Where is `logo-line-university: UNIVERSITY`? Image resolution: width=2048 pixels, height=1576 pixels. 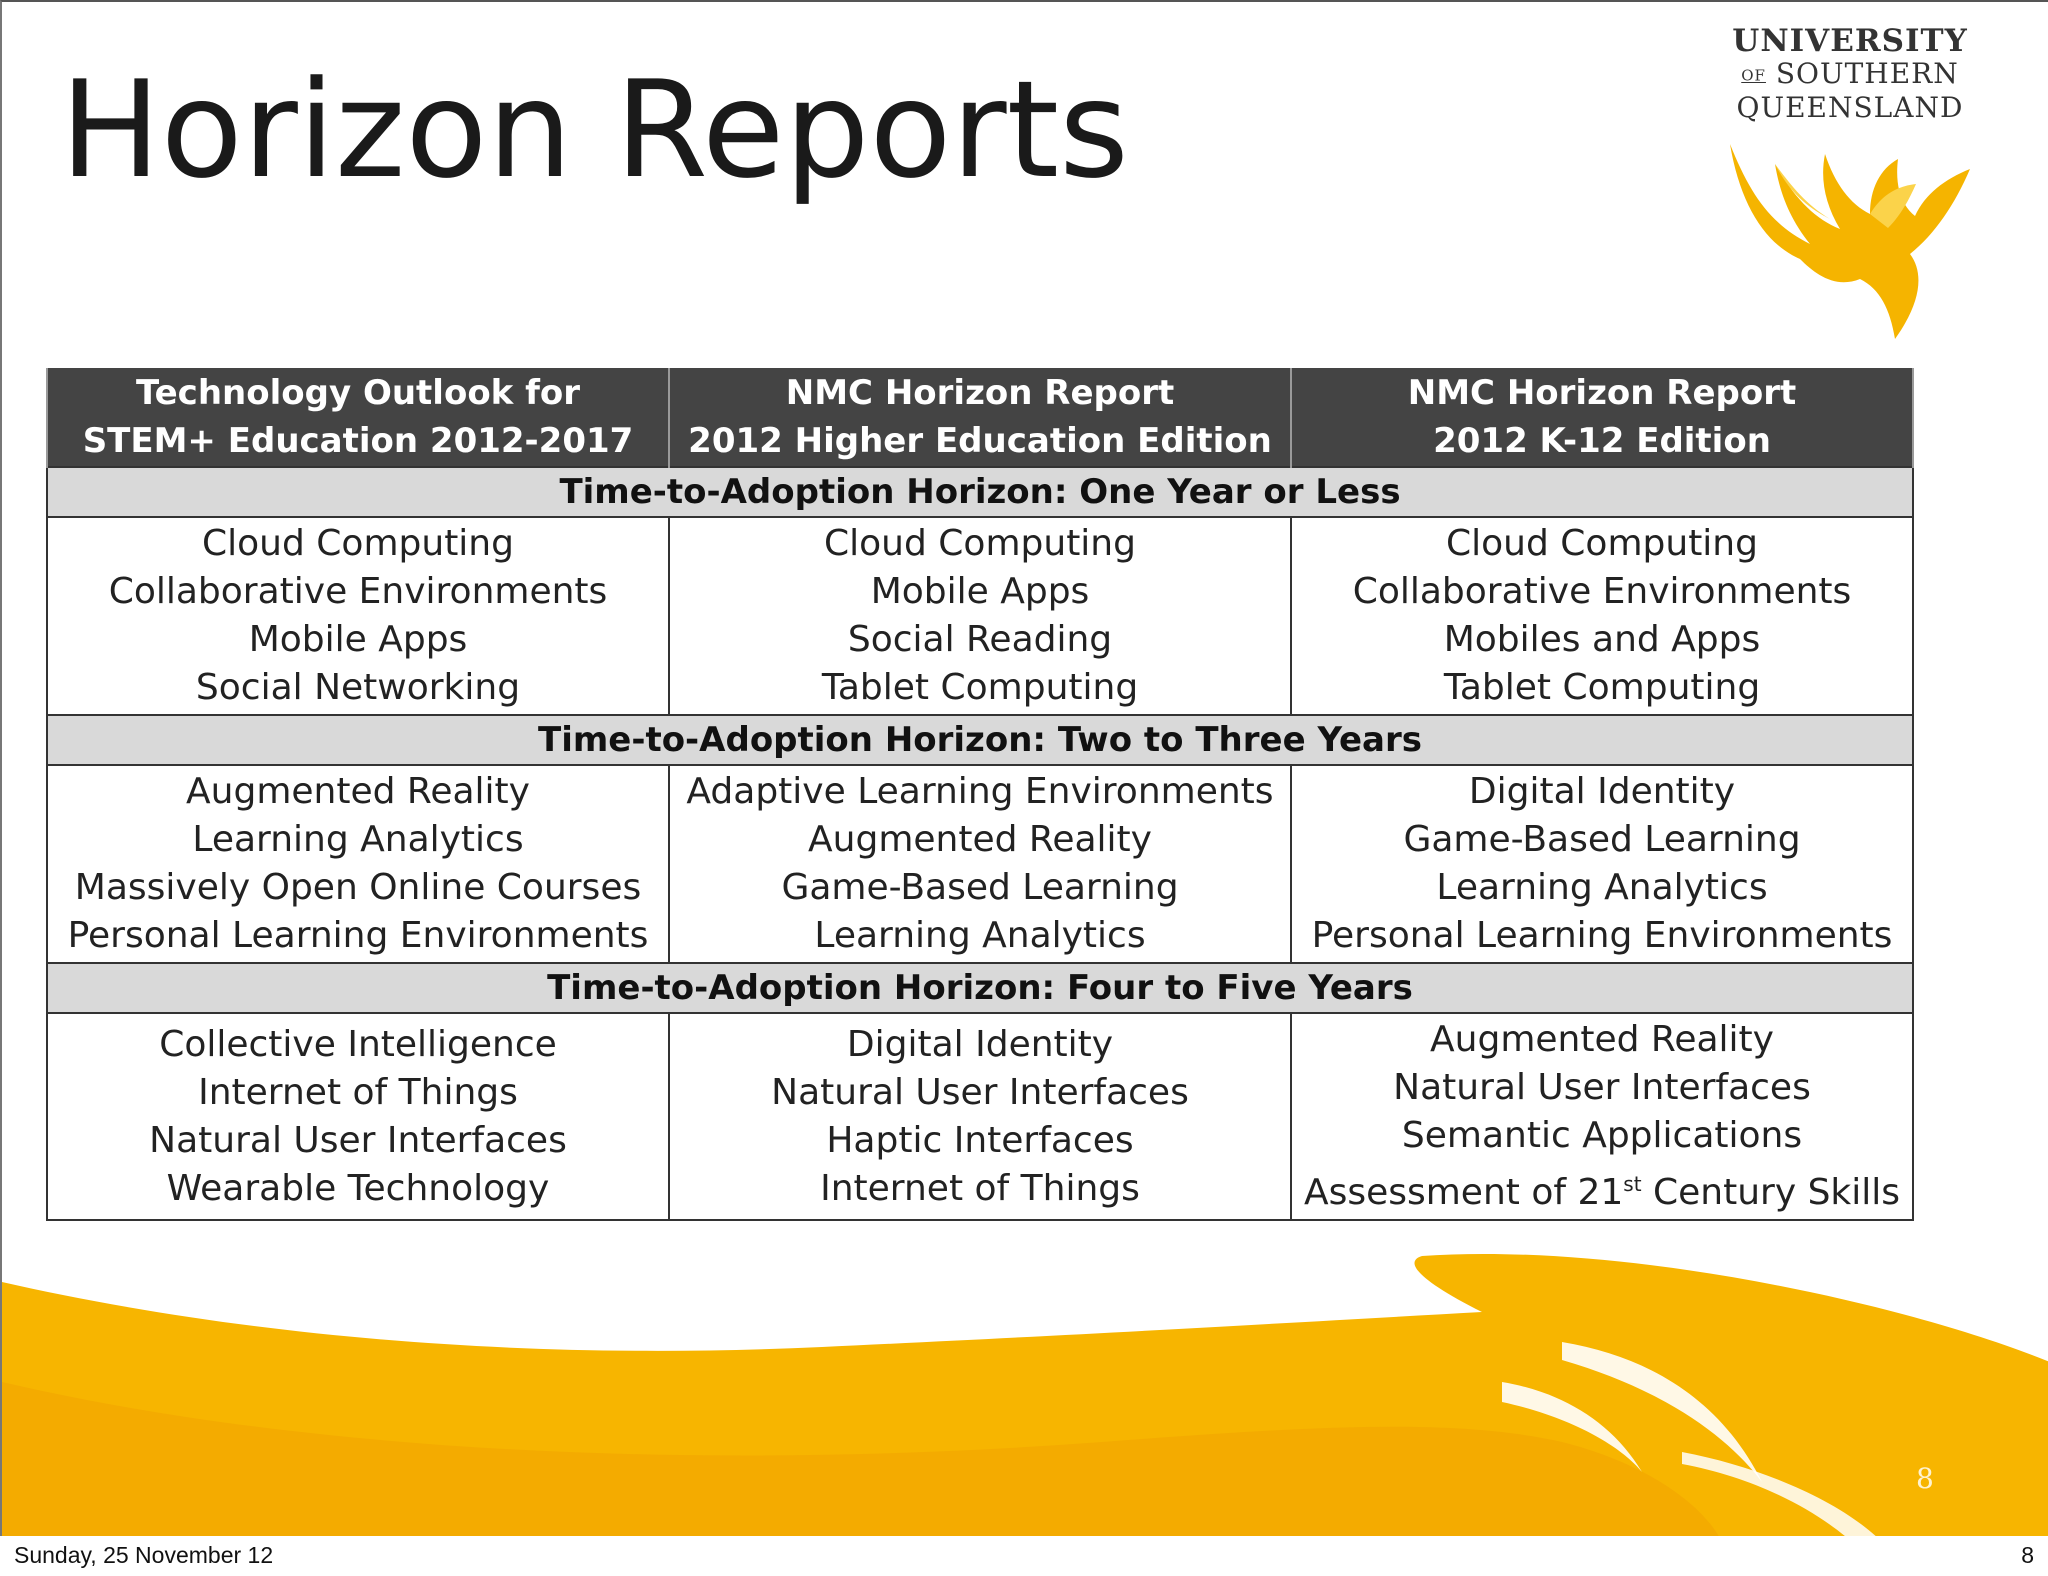 logo-line-university: UNIVERSITY is located at coordinates (1850, 41).